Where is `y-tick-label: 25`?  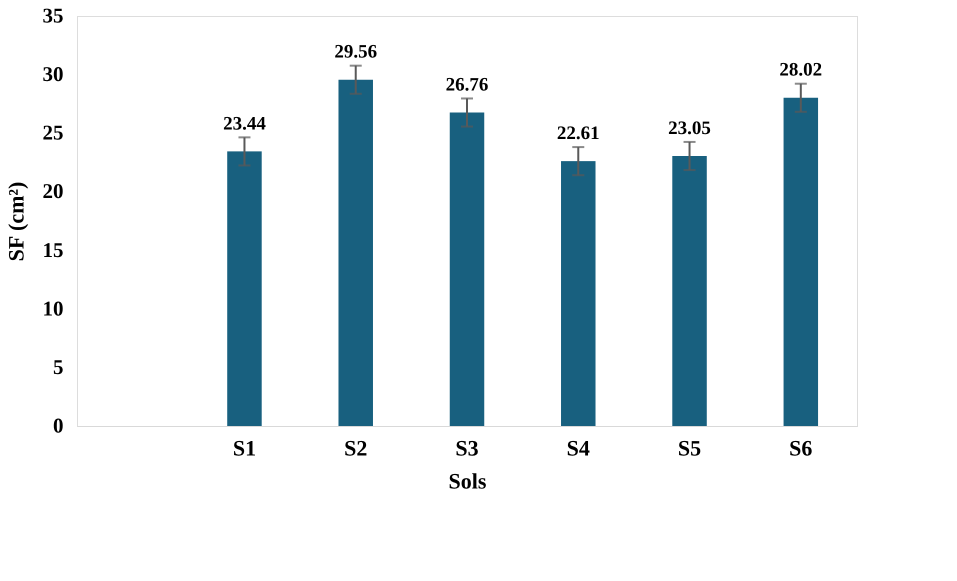
y-tick-label: 25 is located at coordinates (53, 132).